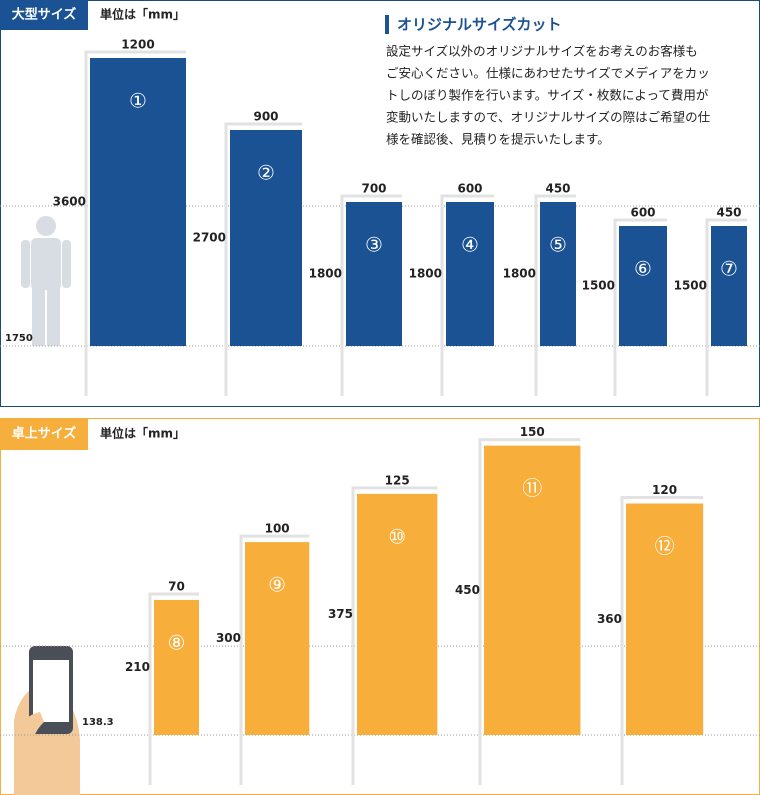 This screenshot has width=760, height=795. Describe the element at coordinates (277, 585) in the screenshot. I see `item-number: ⑨` at that location.